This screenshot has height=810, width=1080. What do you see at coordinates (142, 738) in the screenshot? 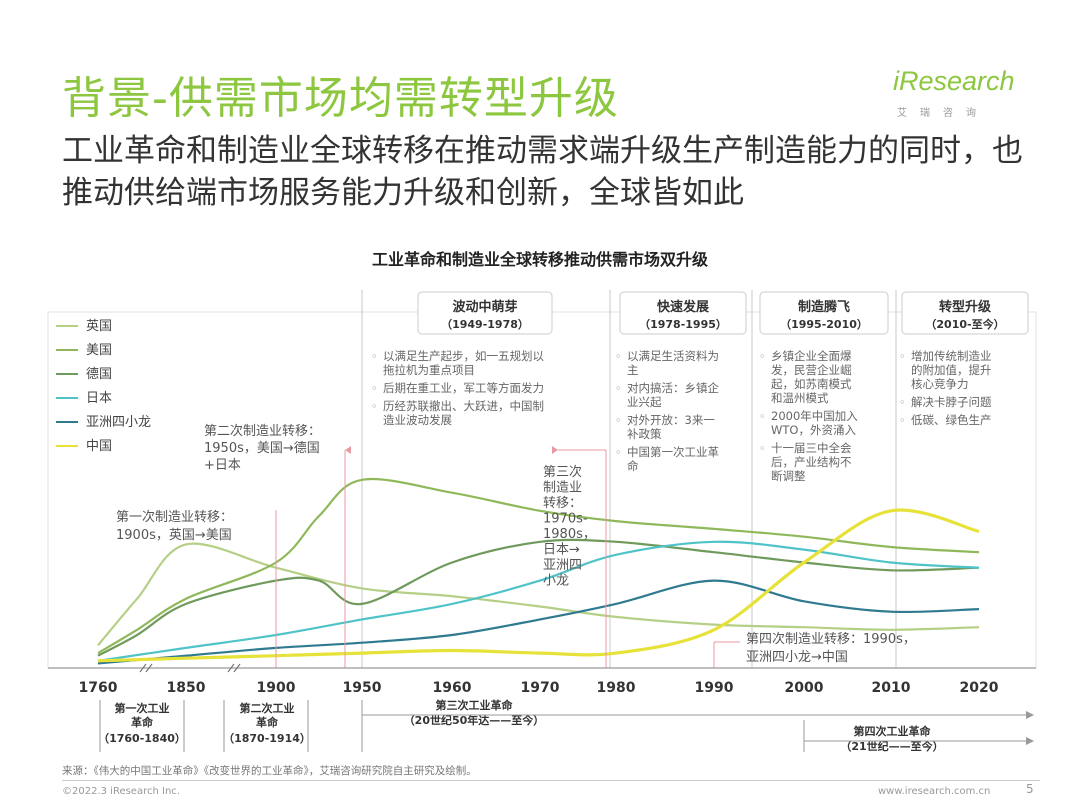
I see `revolution-text: （1760-1840）` at bounding box center [142, 738].